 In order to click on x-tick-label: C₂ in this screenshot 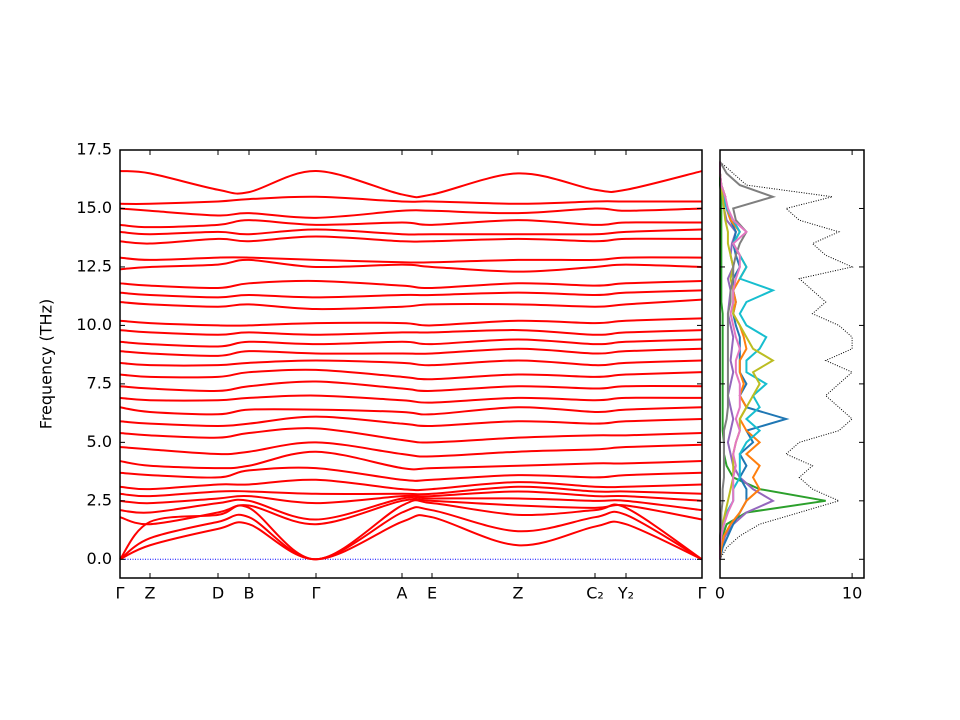, I will do `click(595, 593)`.